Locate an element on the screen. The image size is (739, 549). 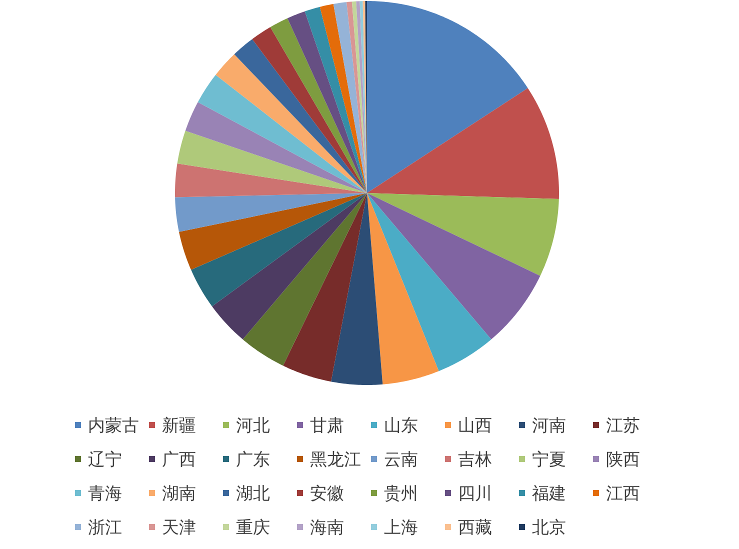
legend-label: 青海 is located at coordinates (105, 493).